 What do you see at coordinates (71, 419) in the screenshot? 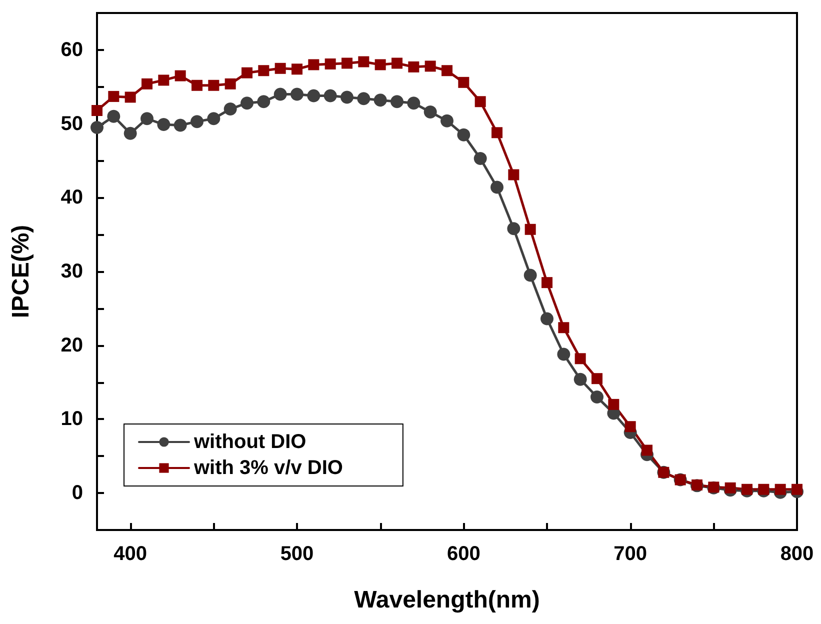
I see `y-tick-label: 10` at bounding box center [71, 419].